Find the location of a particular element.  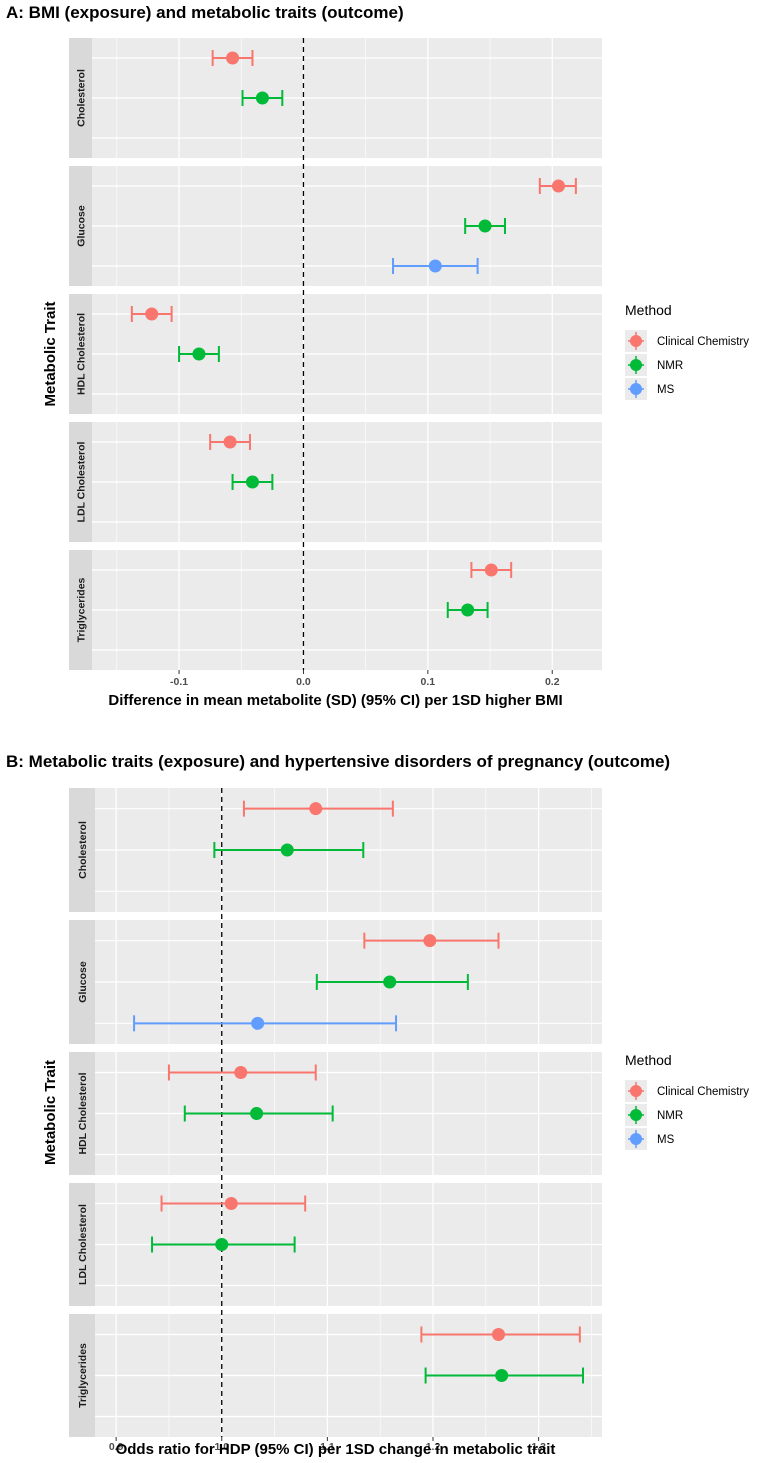

x-tick-label: 0.2 is located at coordinates (552, 682).